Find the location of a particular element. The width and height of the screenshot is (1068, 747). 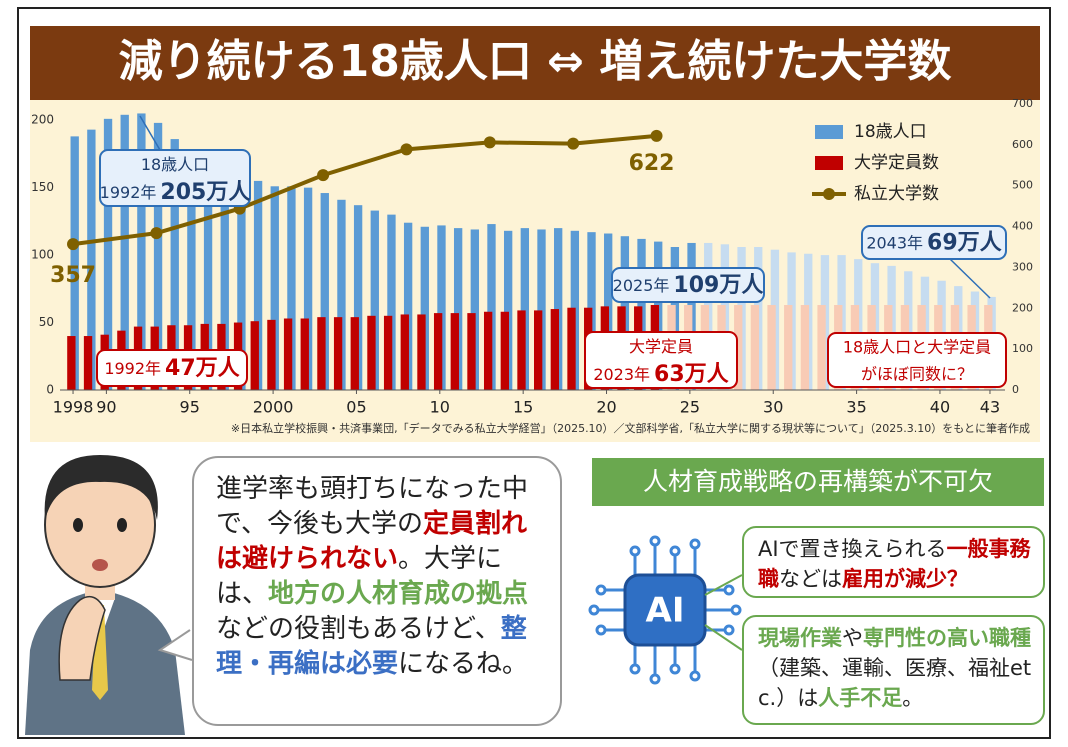

title-bar is located at coordinates (535, 63).